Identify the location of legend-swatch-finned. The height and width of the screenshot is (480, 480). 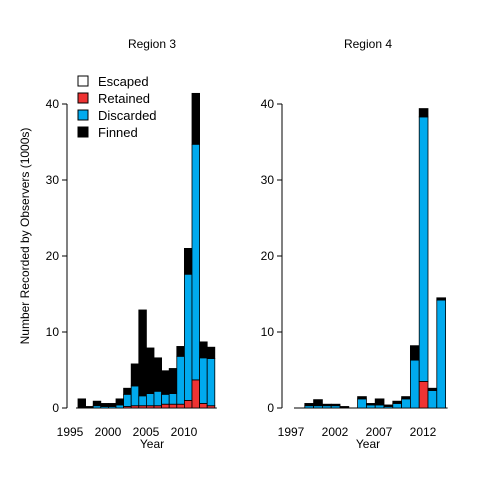
(83, 132).